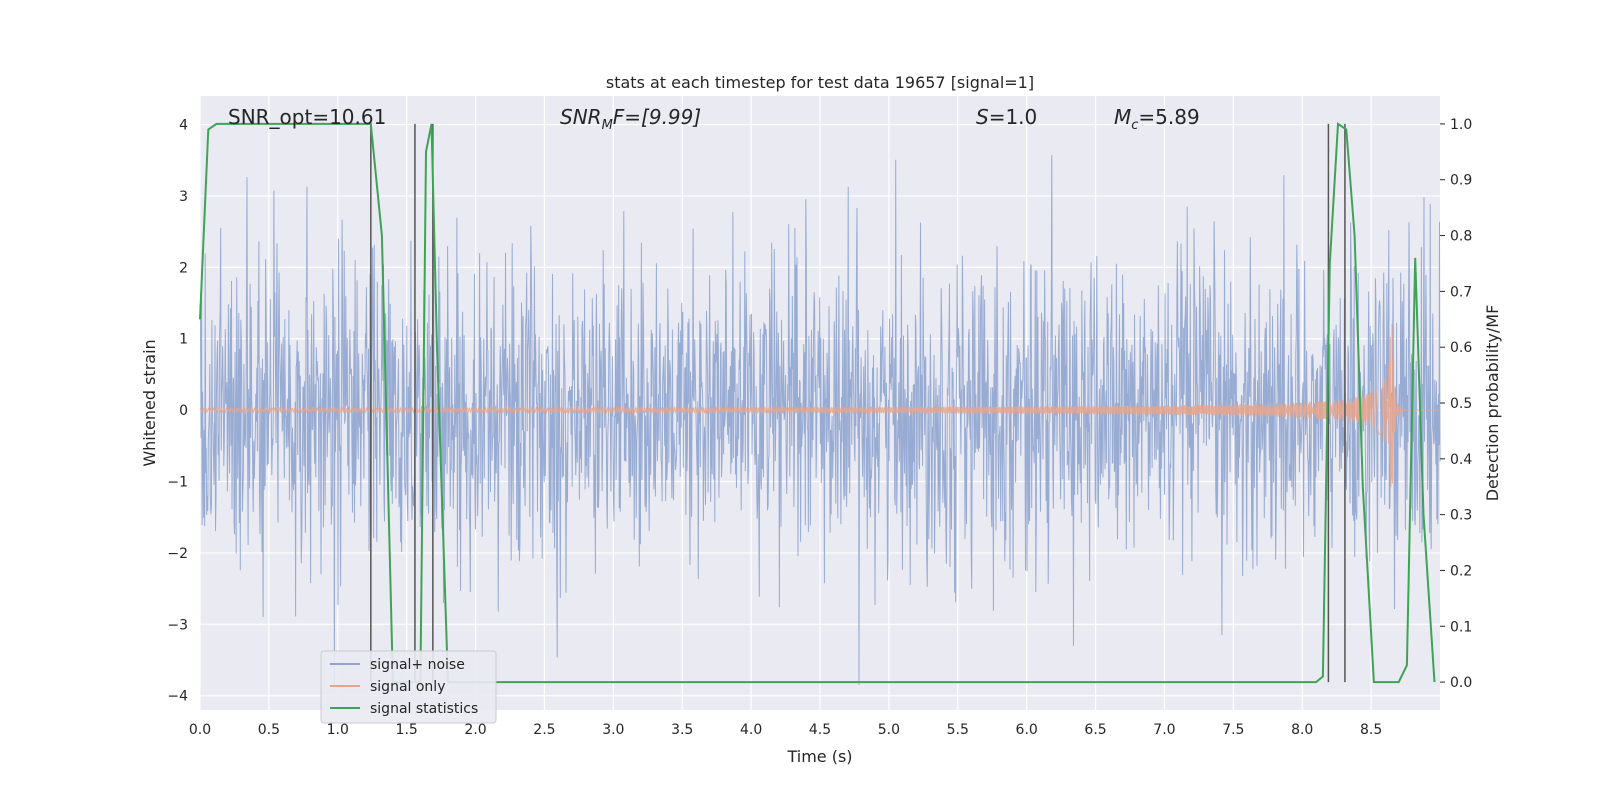  I want to click on s-label: S, so click(982, 117).